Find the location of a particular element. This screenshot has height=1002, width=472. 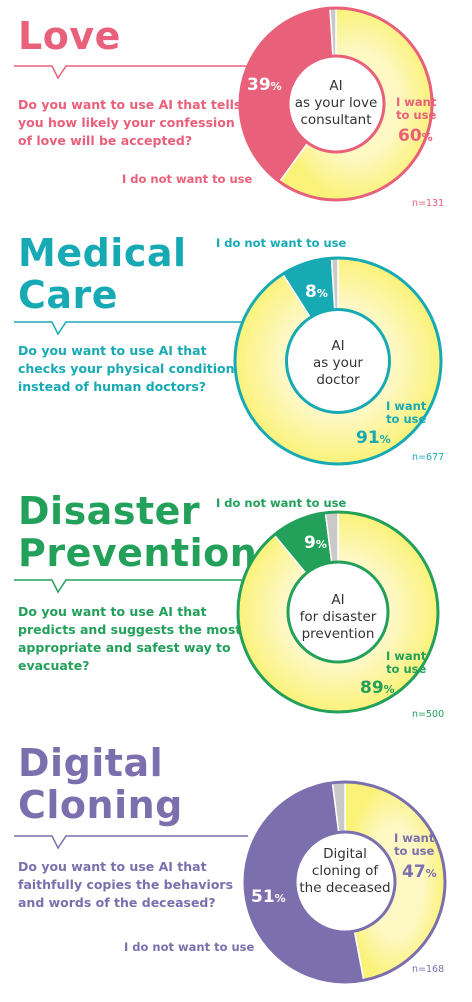

center-label-line: consultant is located at coordinates (336, 119).